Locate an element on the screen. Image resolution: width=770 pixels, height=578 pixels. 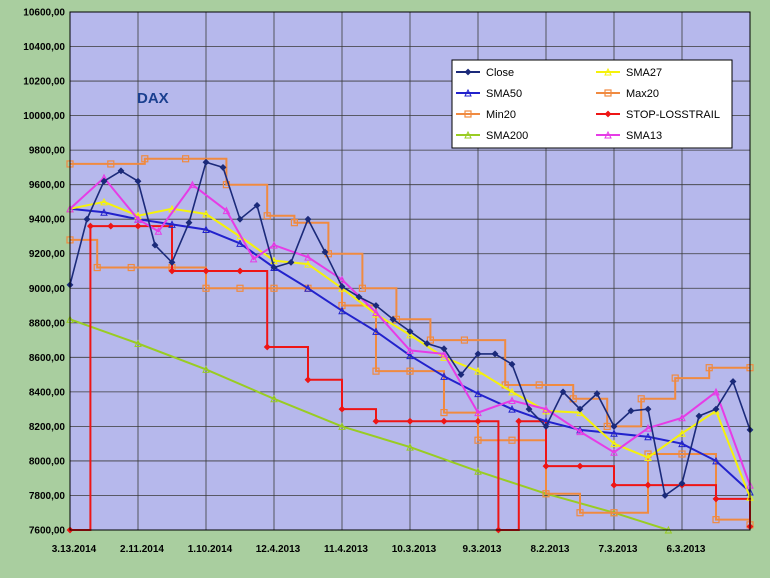
y-tick-label: 10600,00 is located at coordinates (44, 13).